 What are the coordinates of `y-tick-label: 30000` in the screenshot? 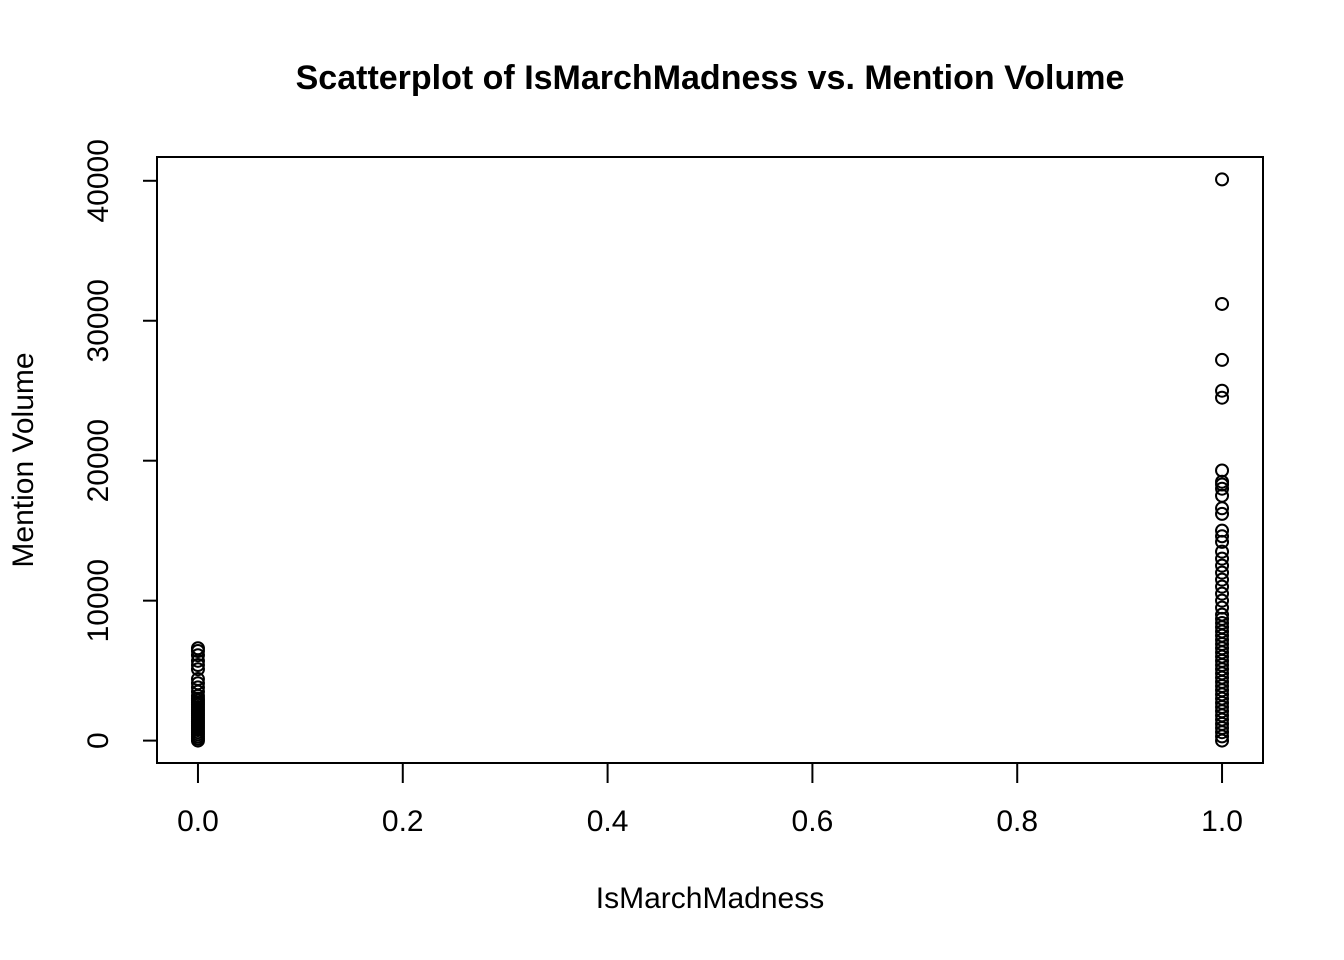 It's located at (98, 320).